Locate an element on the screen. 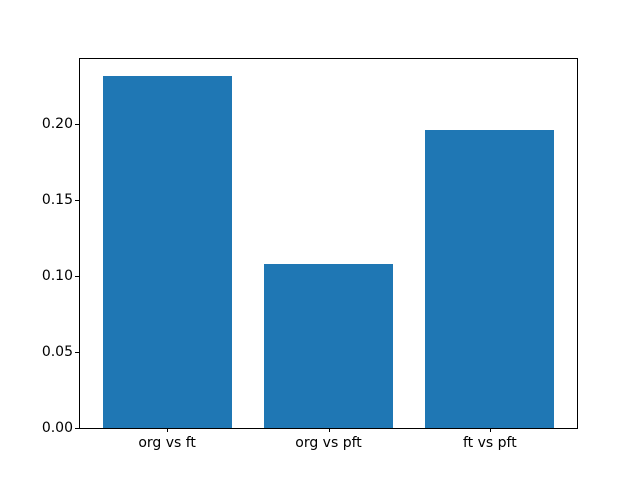 This screenshot has width=640, height=480. x-tick-label: ft vs pft is located at coordinates (490, 443).